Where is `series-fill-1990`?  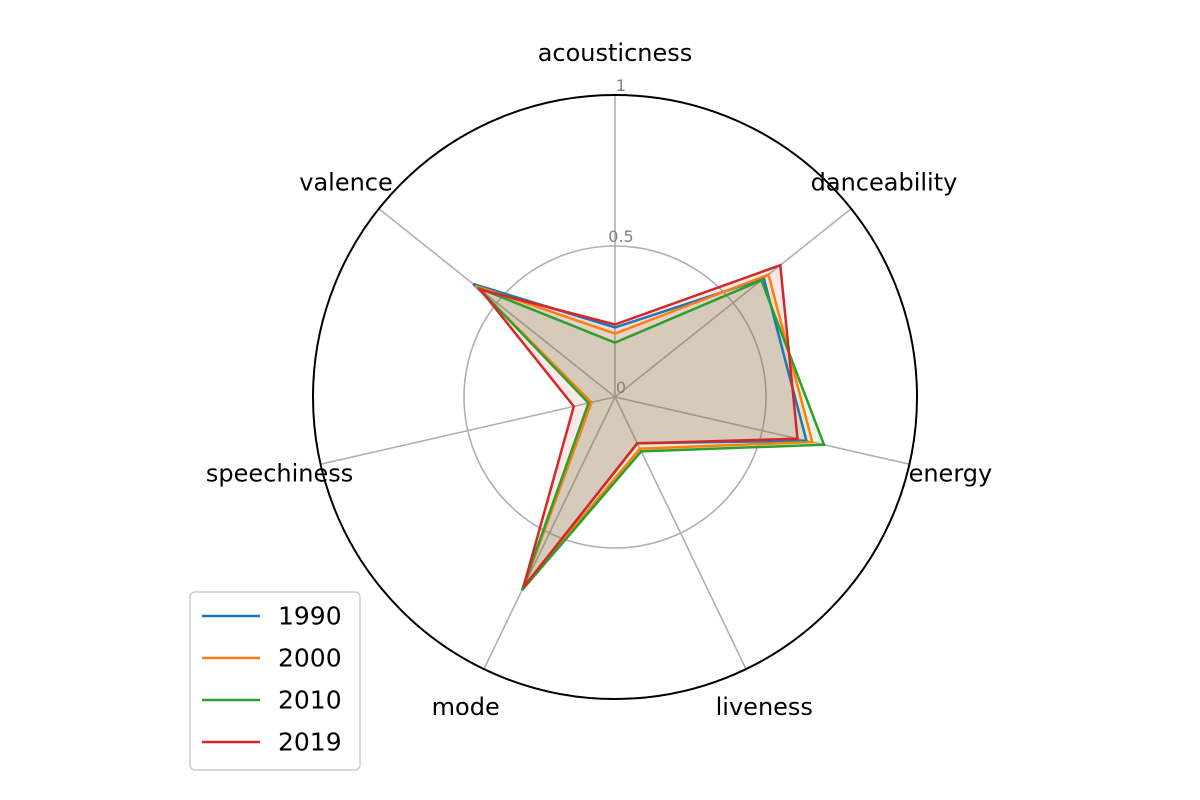 series-fill-1990 is located at coordinates (640, 433).